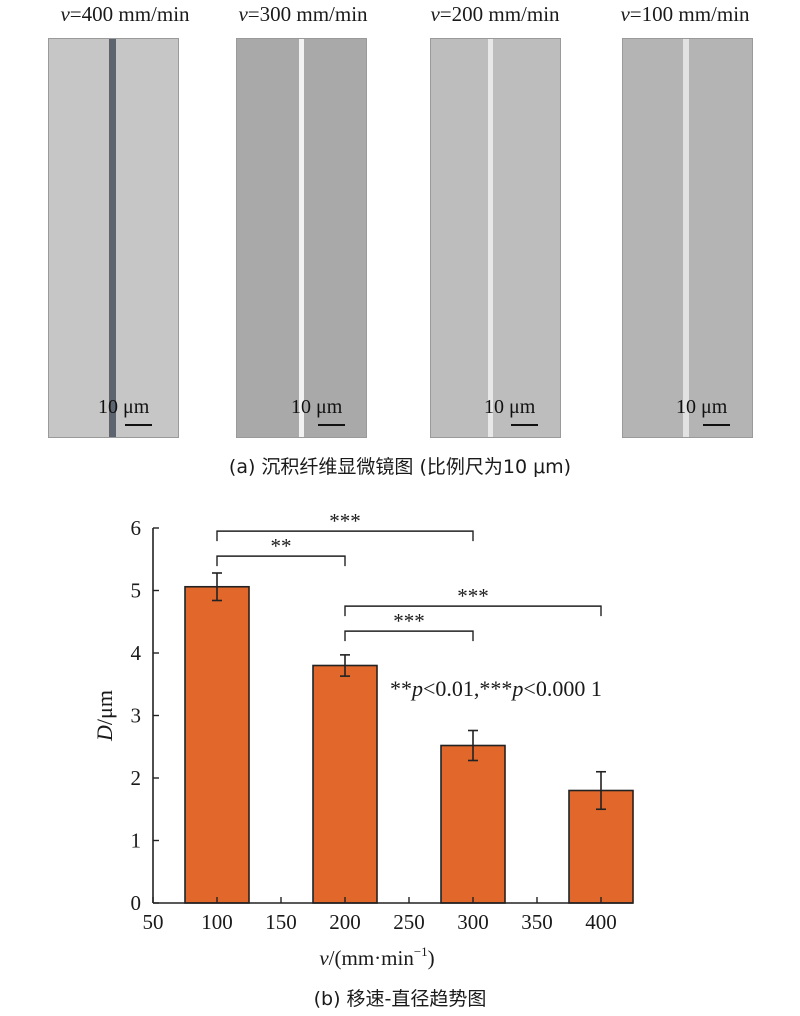  Describe the element at coordinates (136, 591) in the screenshot. I see `y-tick-label: 5` at that location.